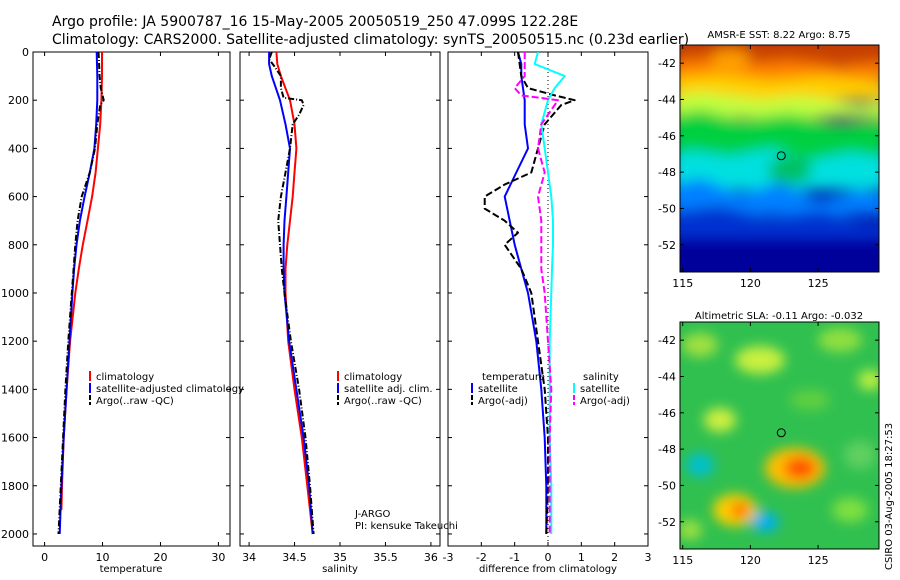  What do you see at coordinates (406, 526) in the screenshot?
I see `annotation-pi: PI: kensuke Takeuchi` at bounding box center [406, 526].